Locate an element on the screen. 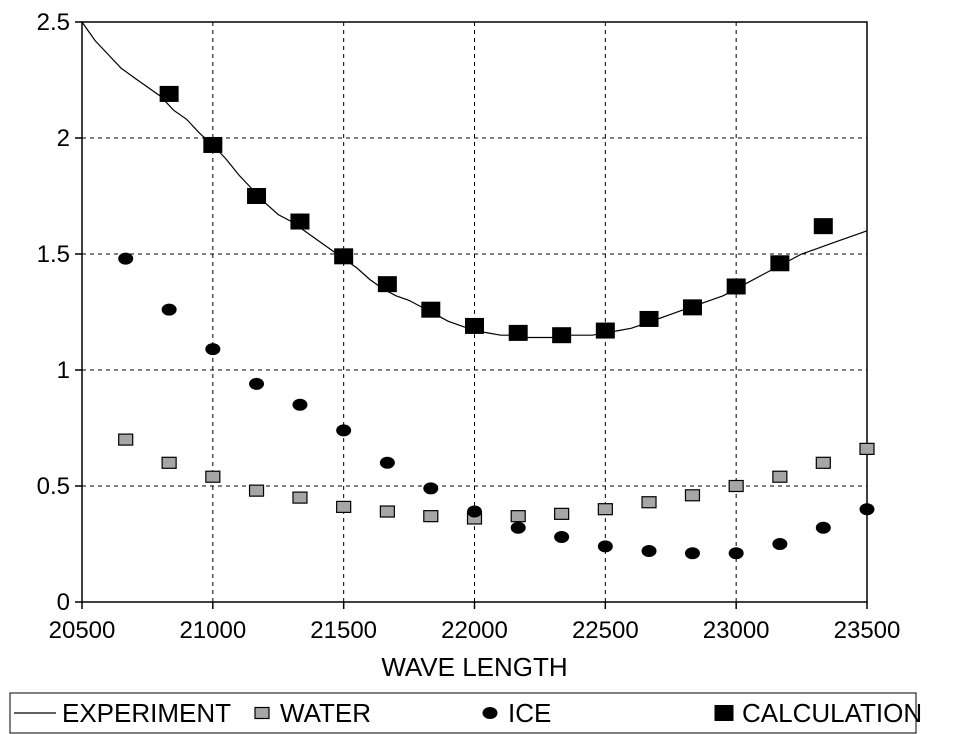  x-tick-label: 23500 is located at coordinates (867, 630).